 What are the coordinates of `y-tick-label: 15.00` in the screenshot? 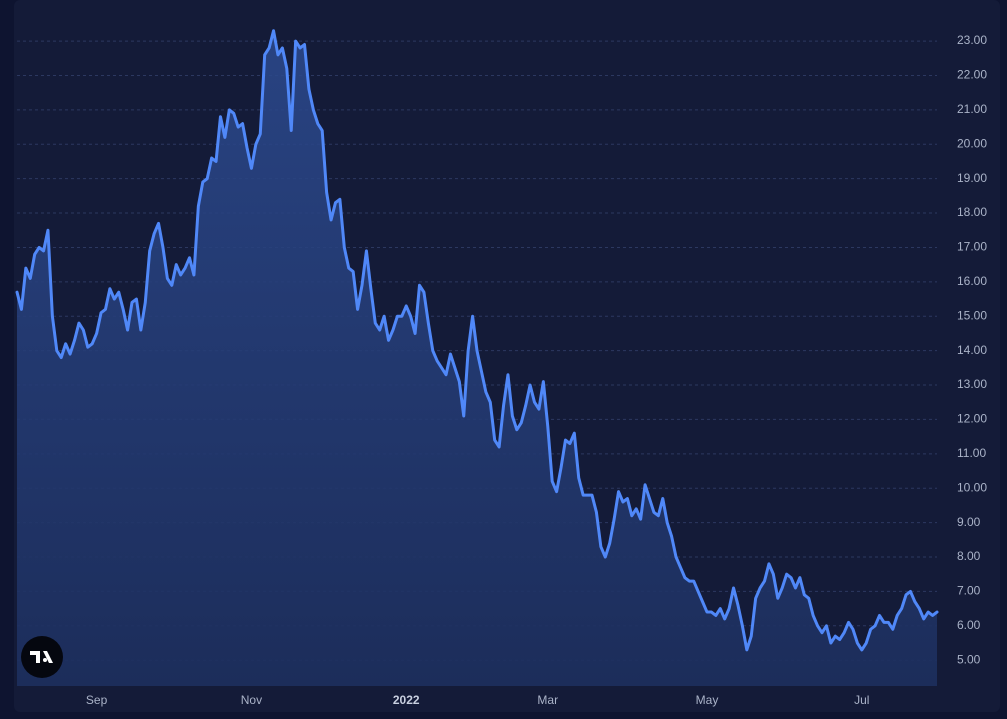 It's located at (972, 315).